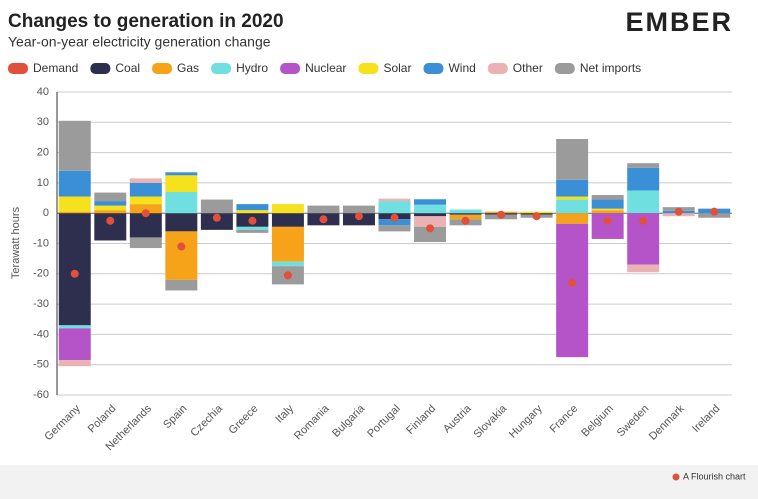 Image resolution: width=758 pixels, height=499 pixels. Describe the element at coordinates (188, 68) in the screenshot. I see `legend-label: Gas` at that location.